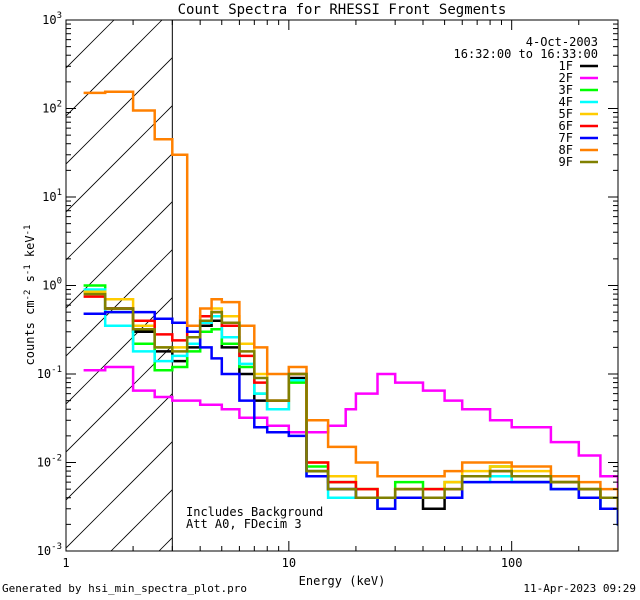 This screenshot has width=640, height=600. What do you see at coordinates (579, 588) in the screenshot?
I see `footer-timestamp: 11-Apr-2023 09:29` at bounding box center [579, 588].